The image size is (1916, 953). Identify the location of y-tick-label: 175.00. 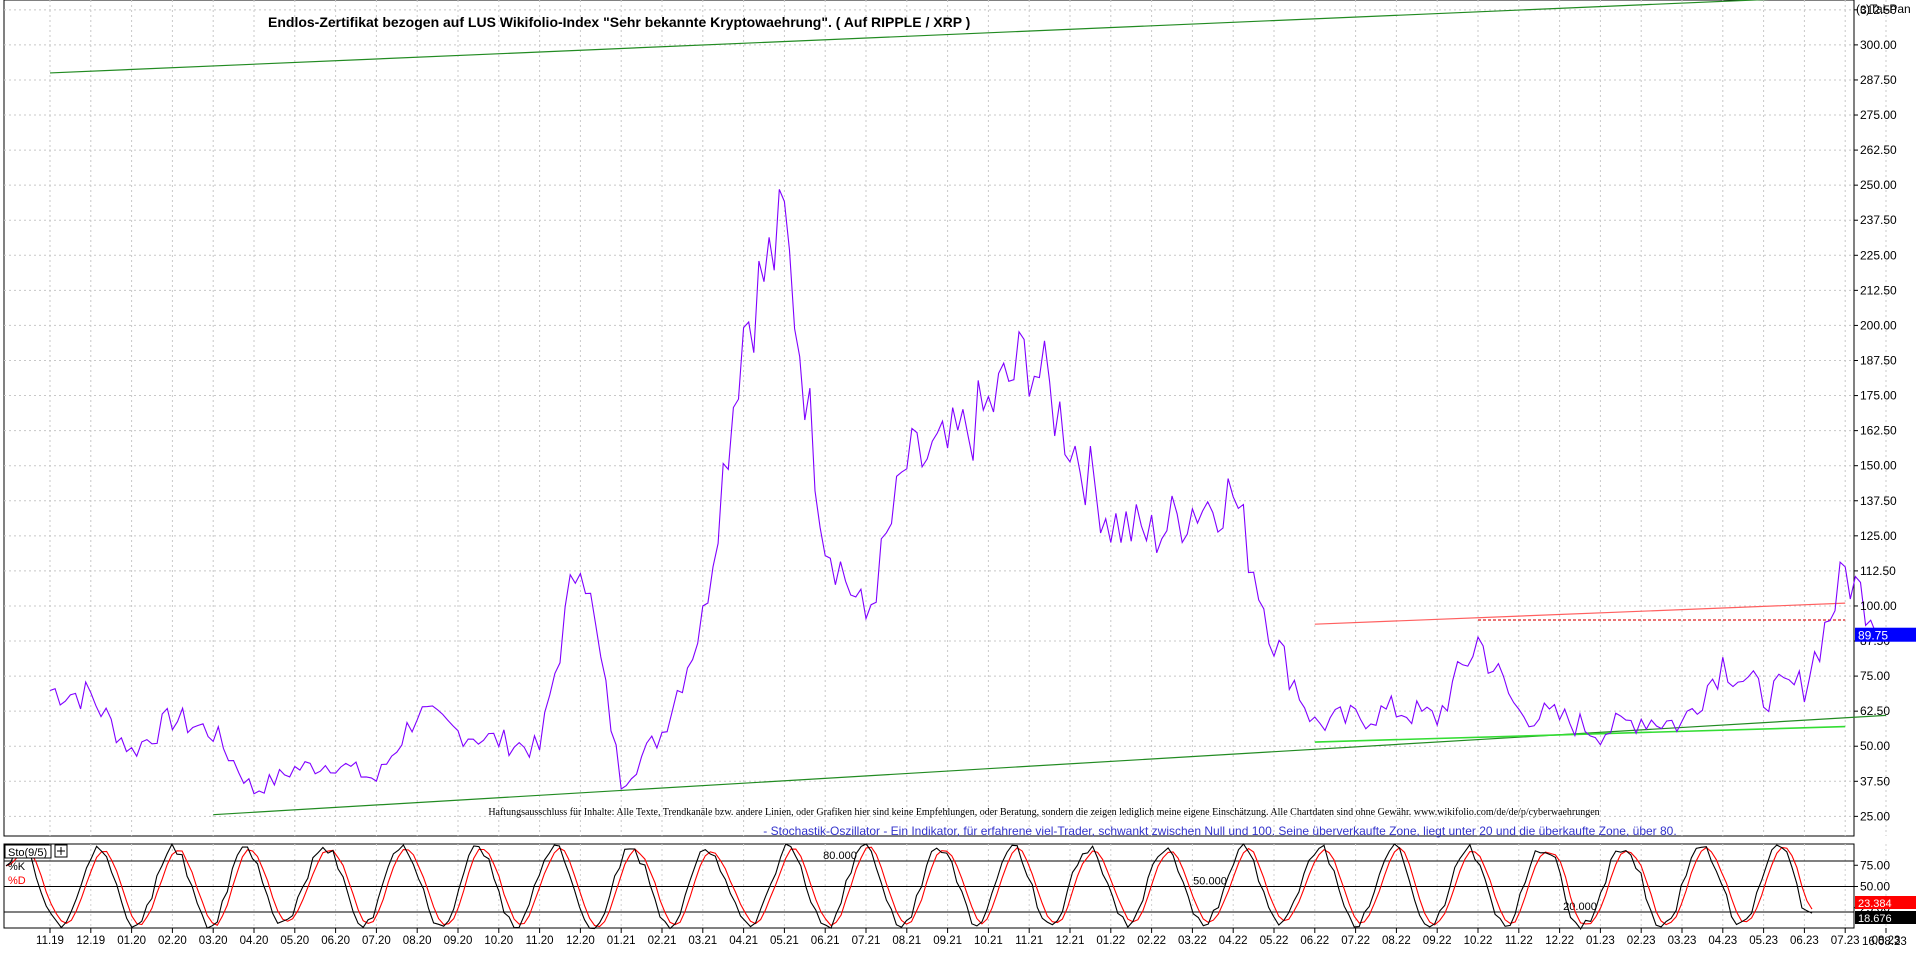
(1878, 396).